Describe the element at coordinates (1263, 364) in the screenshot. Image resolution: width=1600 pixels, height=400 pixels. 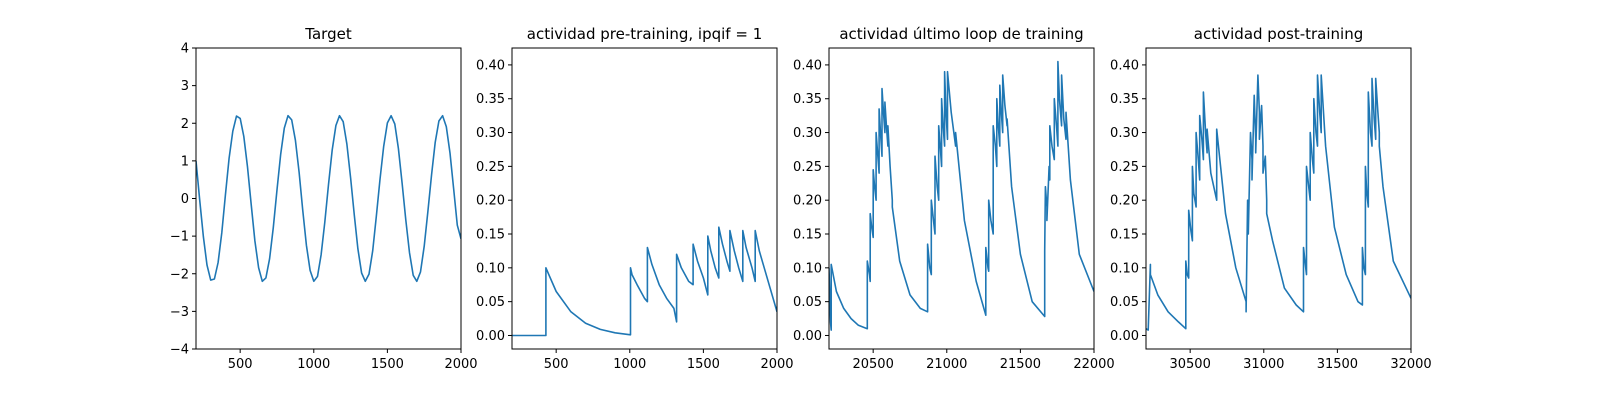
I see `x-tick-label: 31000` at that location.